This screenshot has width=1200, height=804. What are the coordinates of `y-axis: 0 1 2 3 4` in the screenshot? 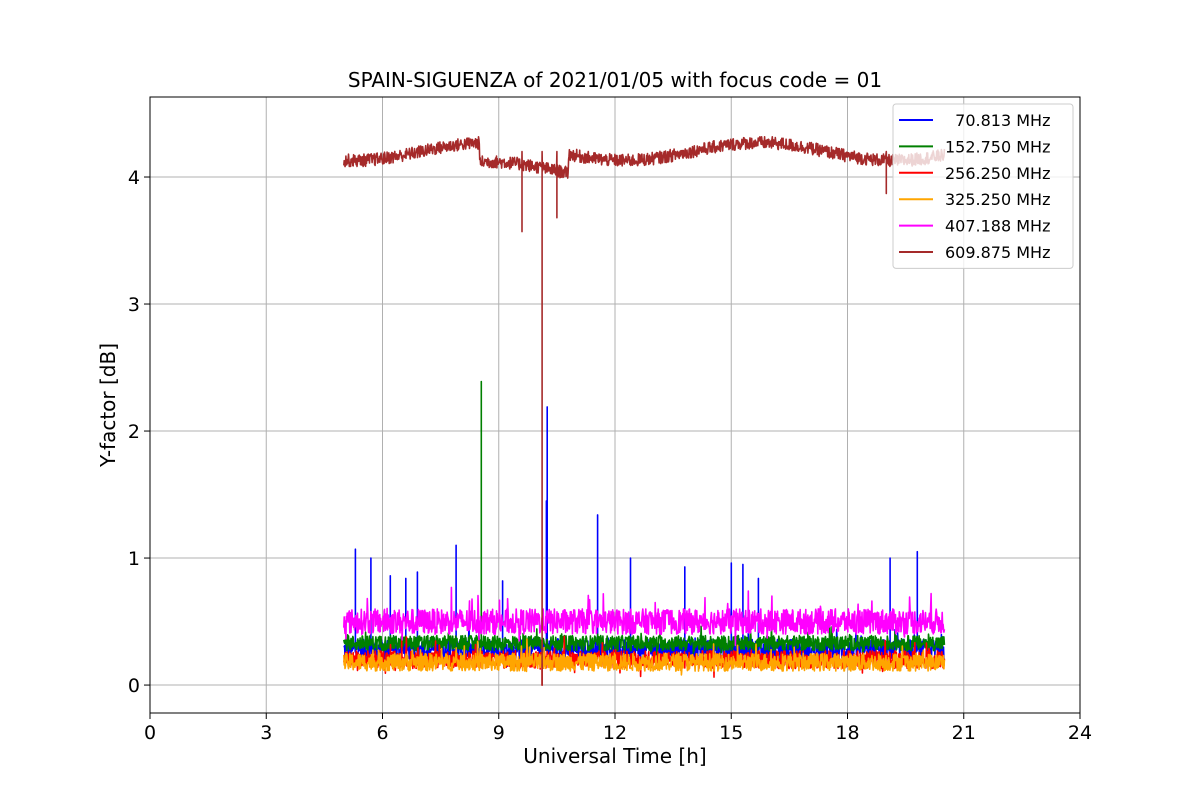 It's located at (139, 432).